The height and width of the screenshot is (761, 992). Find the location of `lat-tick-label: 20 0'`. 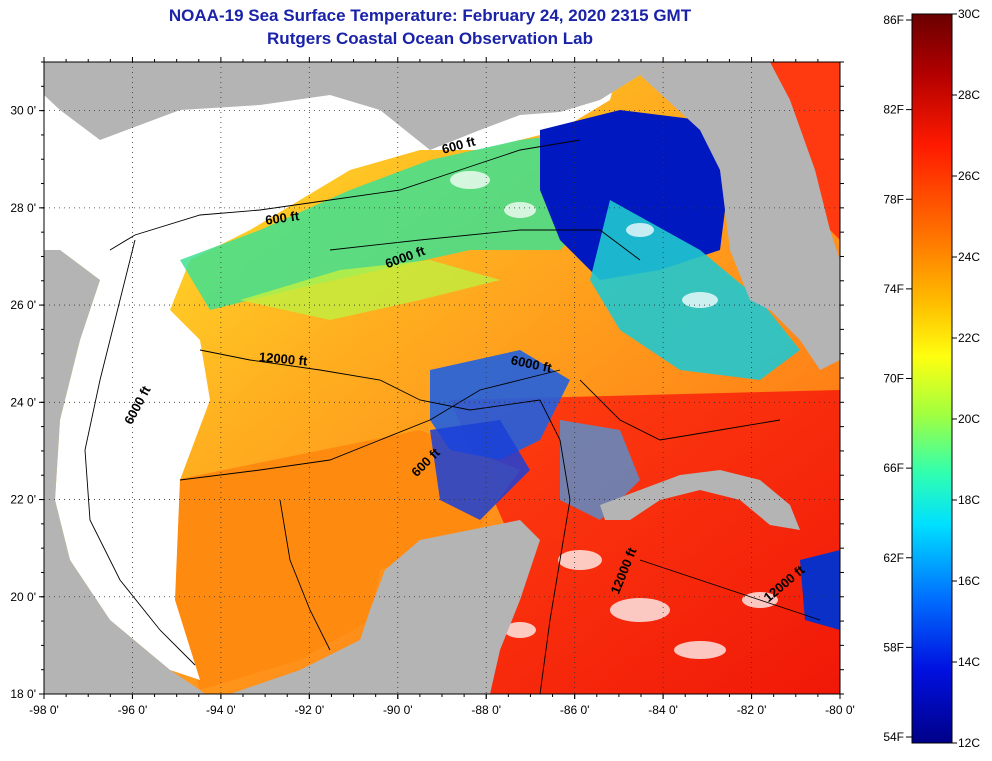

lat-tick-label: 20 0' is located at coordinates (23, 597).